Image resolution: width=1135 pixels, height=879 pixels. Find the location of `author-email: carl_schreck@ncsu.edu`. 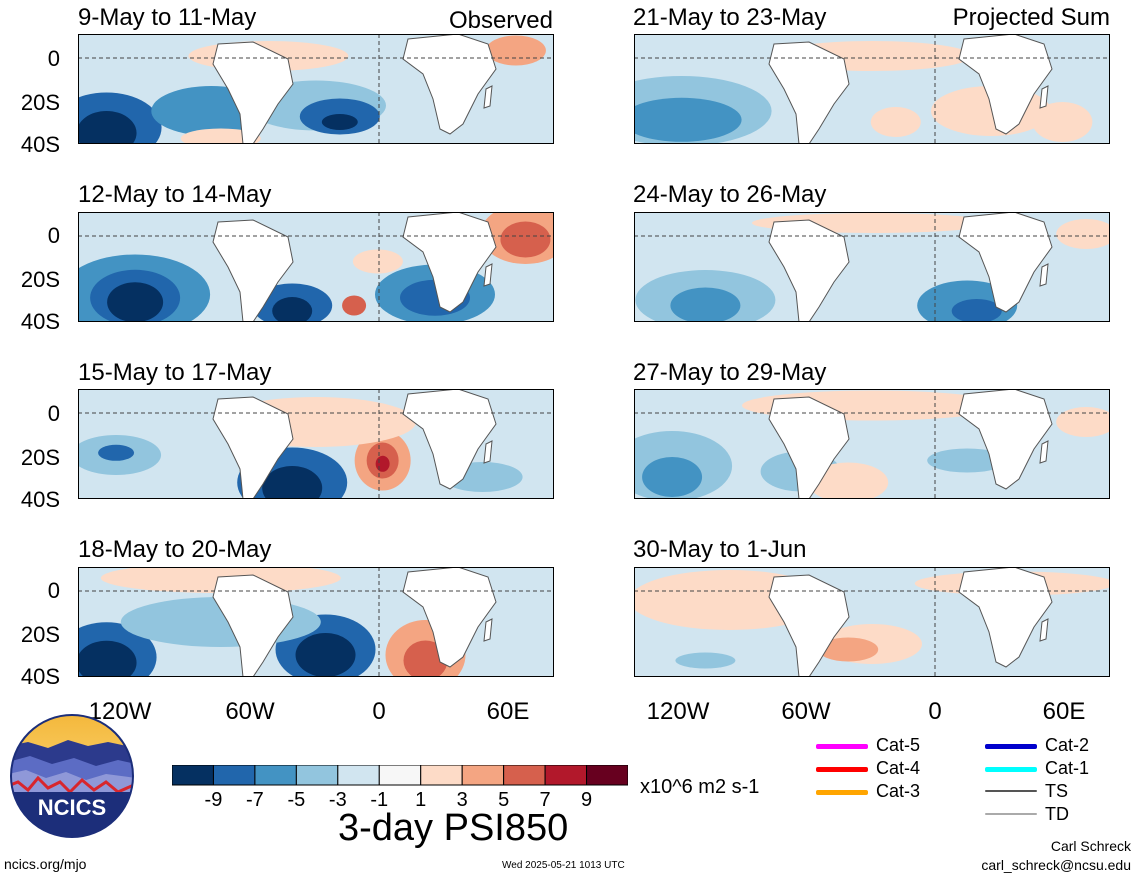

author-email: carl_schreck@ncsu.edu is located at coordinates (1056, 865).